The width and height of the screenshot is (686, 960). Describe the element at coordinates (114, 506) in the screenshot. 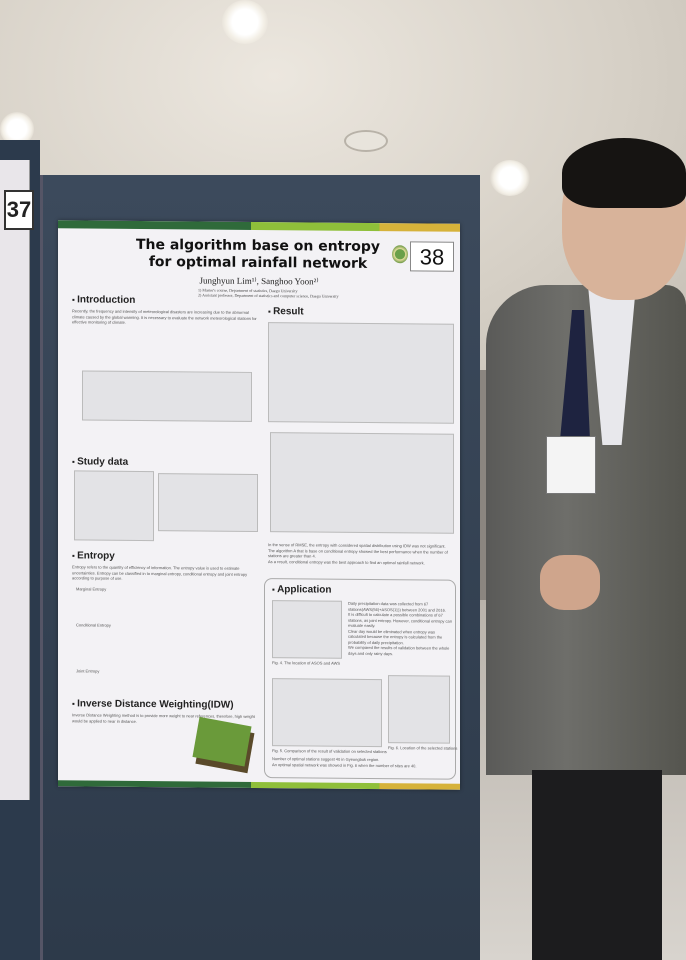

I see `study-map` at that location.